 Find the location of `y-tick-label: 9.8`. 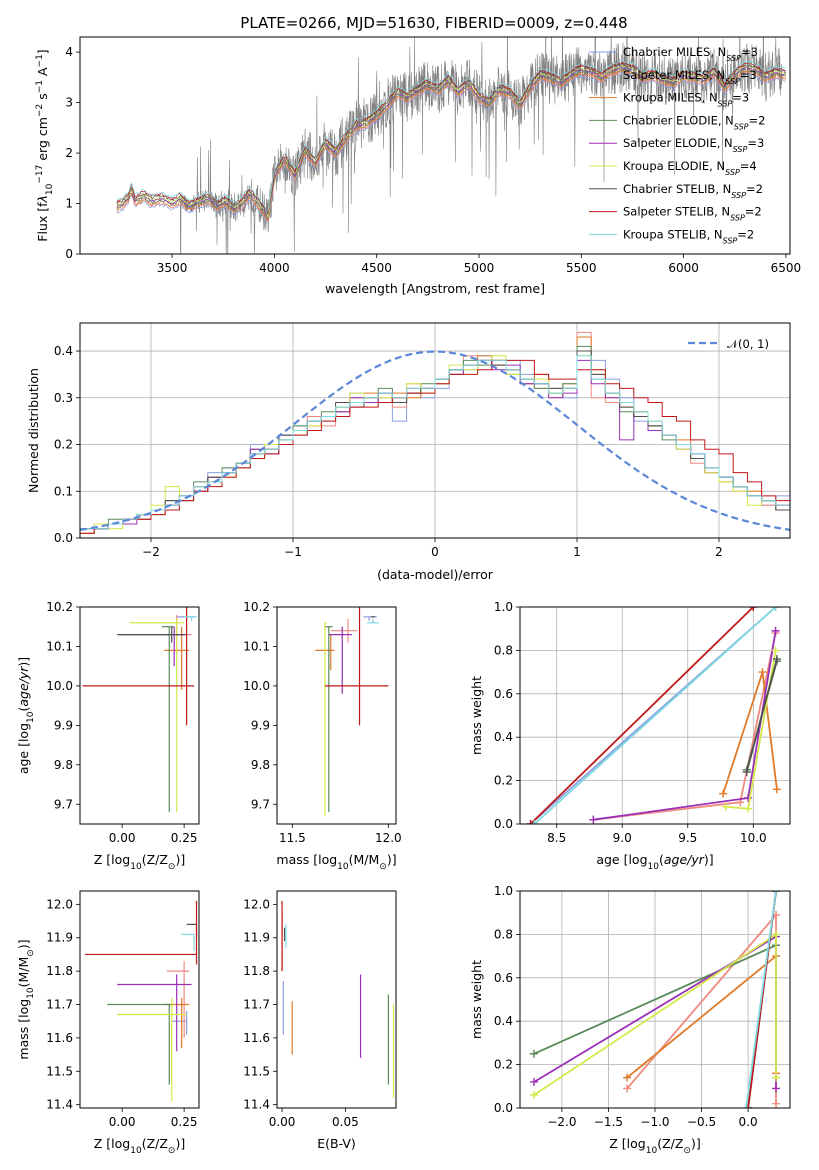

y-tick-label: 9.8 is located at coordinates (63, 765).